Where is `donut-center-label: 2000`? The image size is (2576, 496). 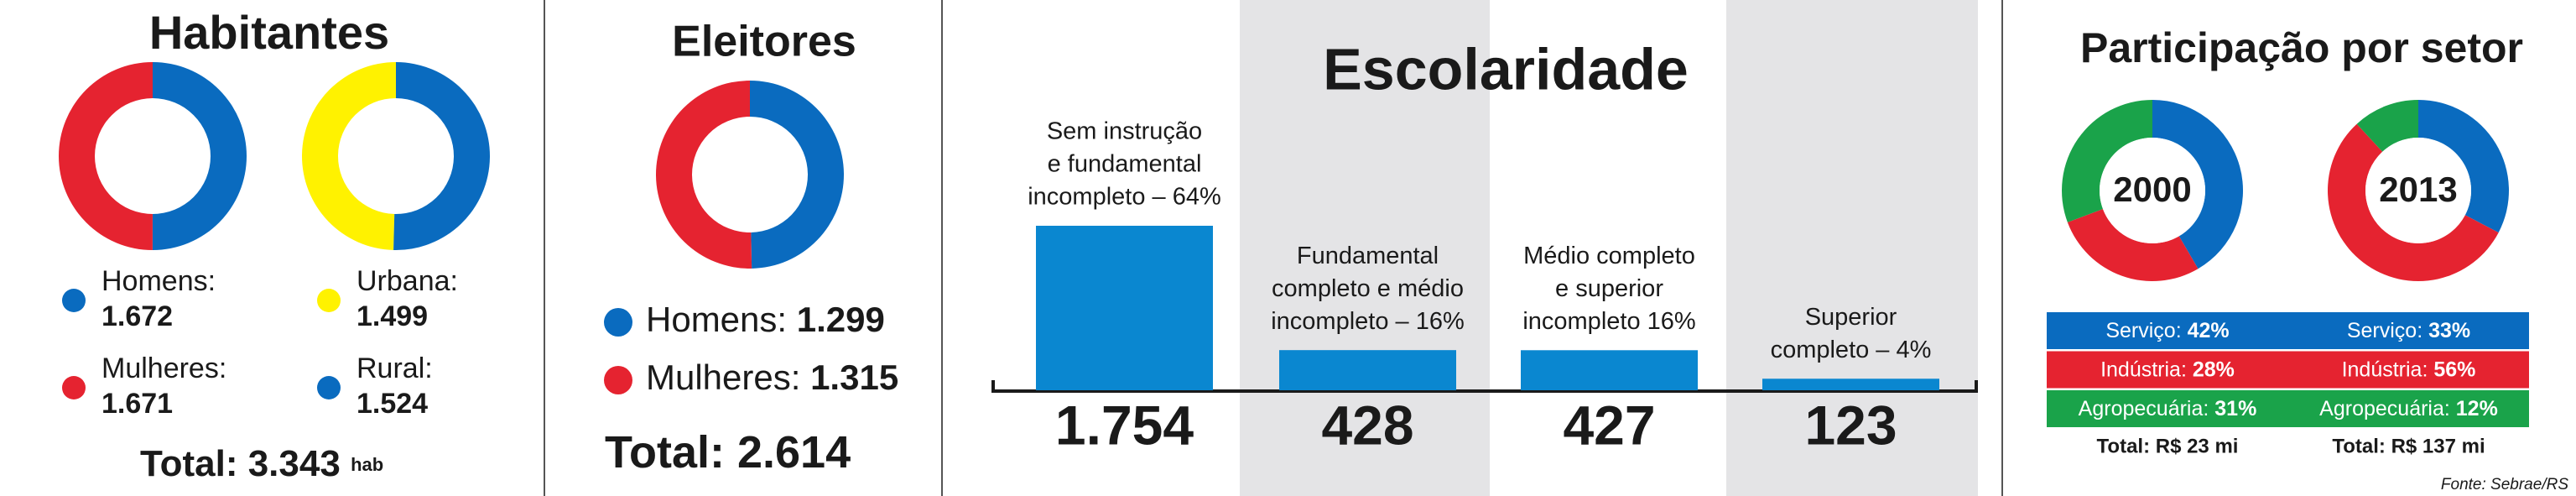
donut-center-label: 2000 is located at coordinates (2152, 190).